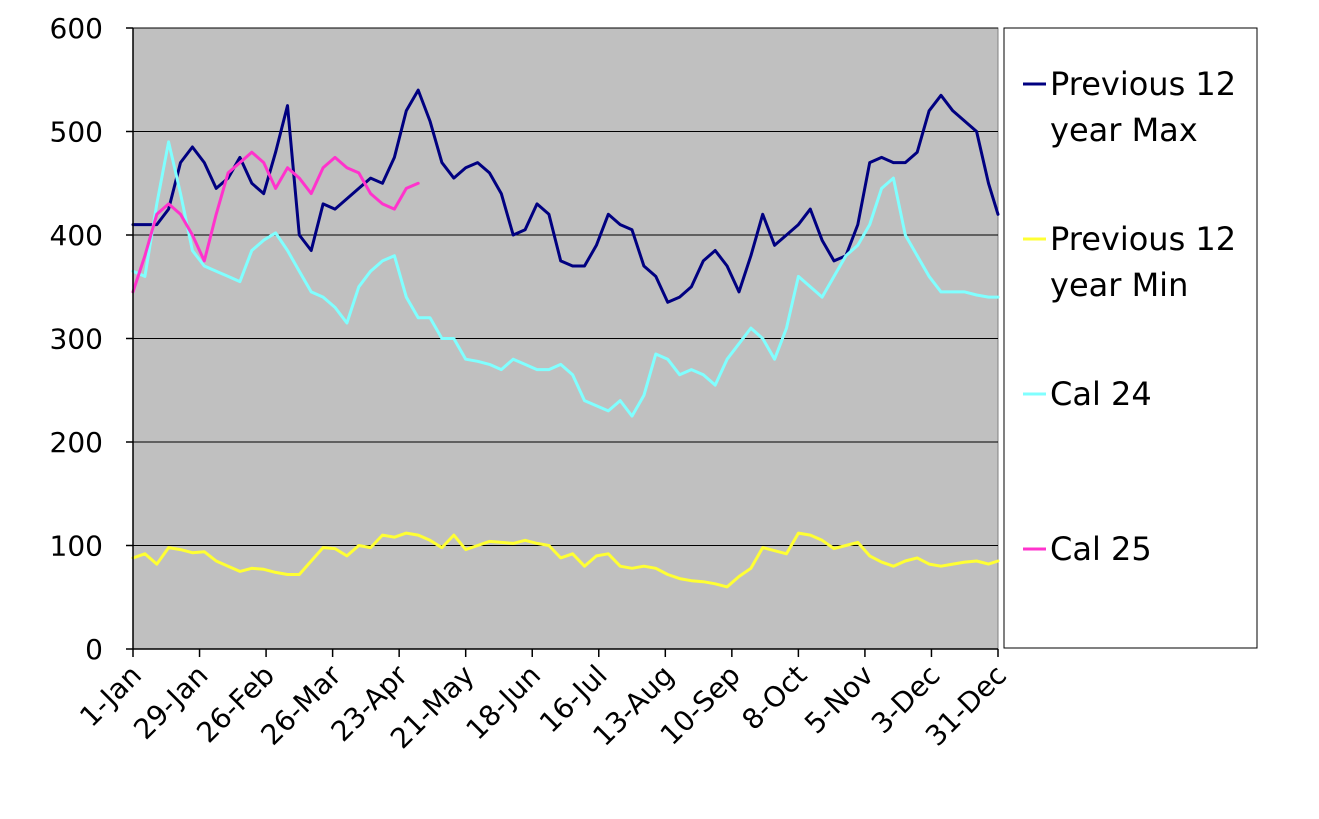 Image resolution: width=1319 pixels, height=819 pixels. What do you see at coordinates (1101, 549) in the screenshot?
I see `legend-label-cal25: Cal 25` at bounding box center [1101, 549].